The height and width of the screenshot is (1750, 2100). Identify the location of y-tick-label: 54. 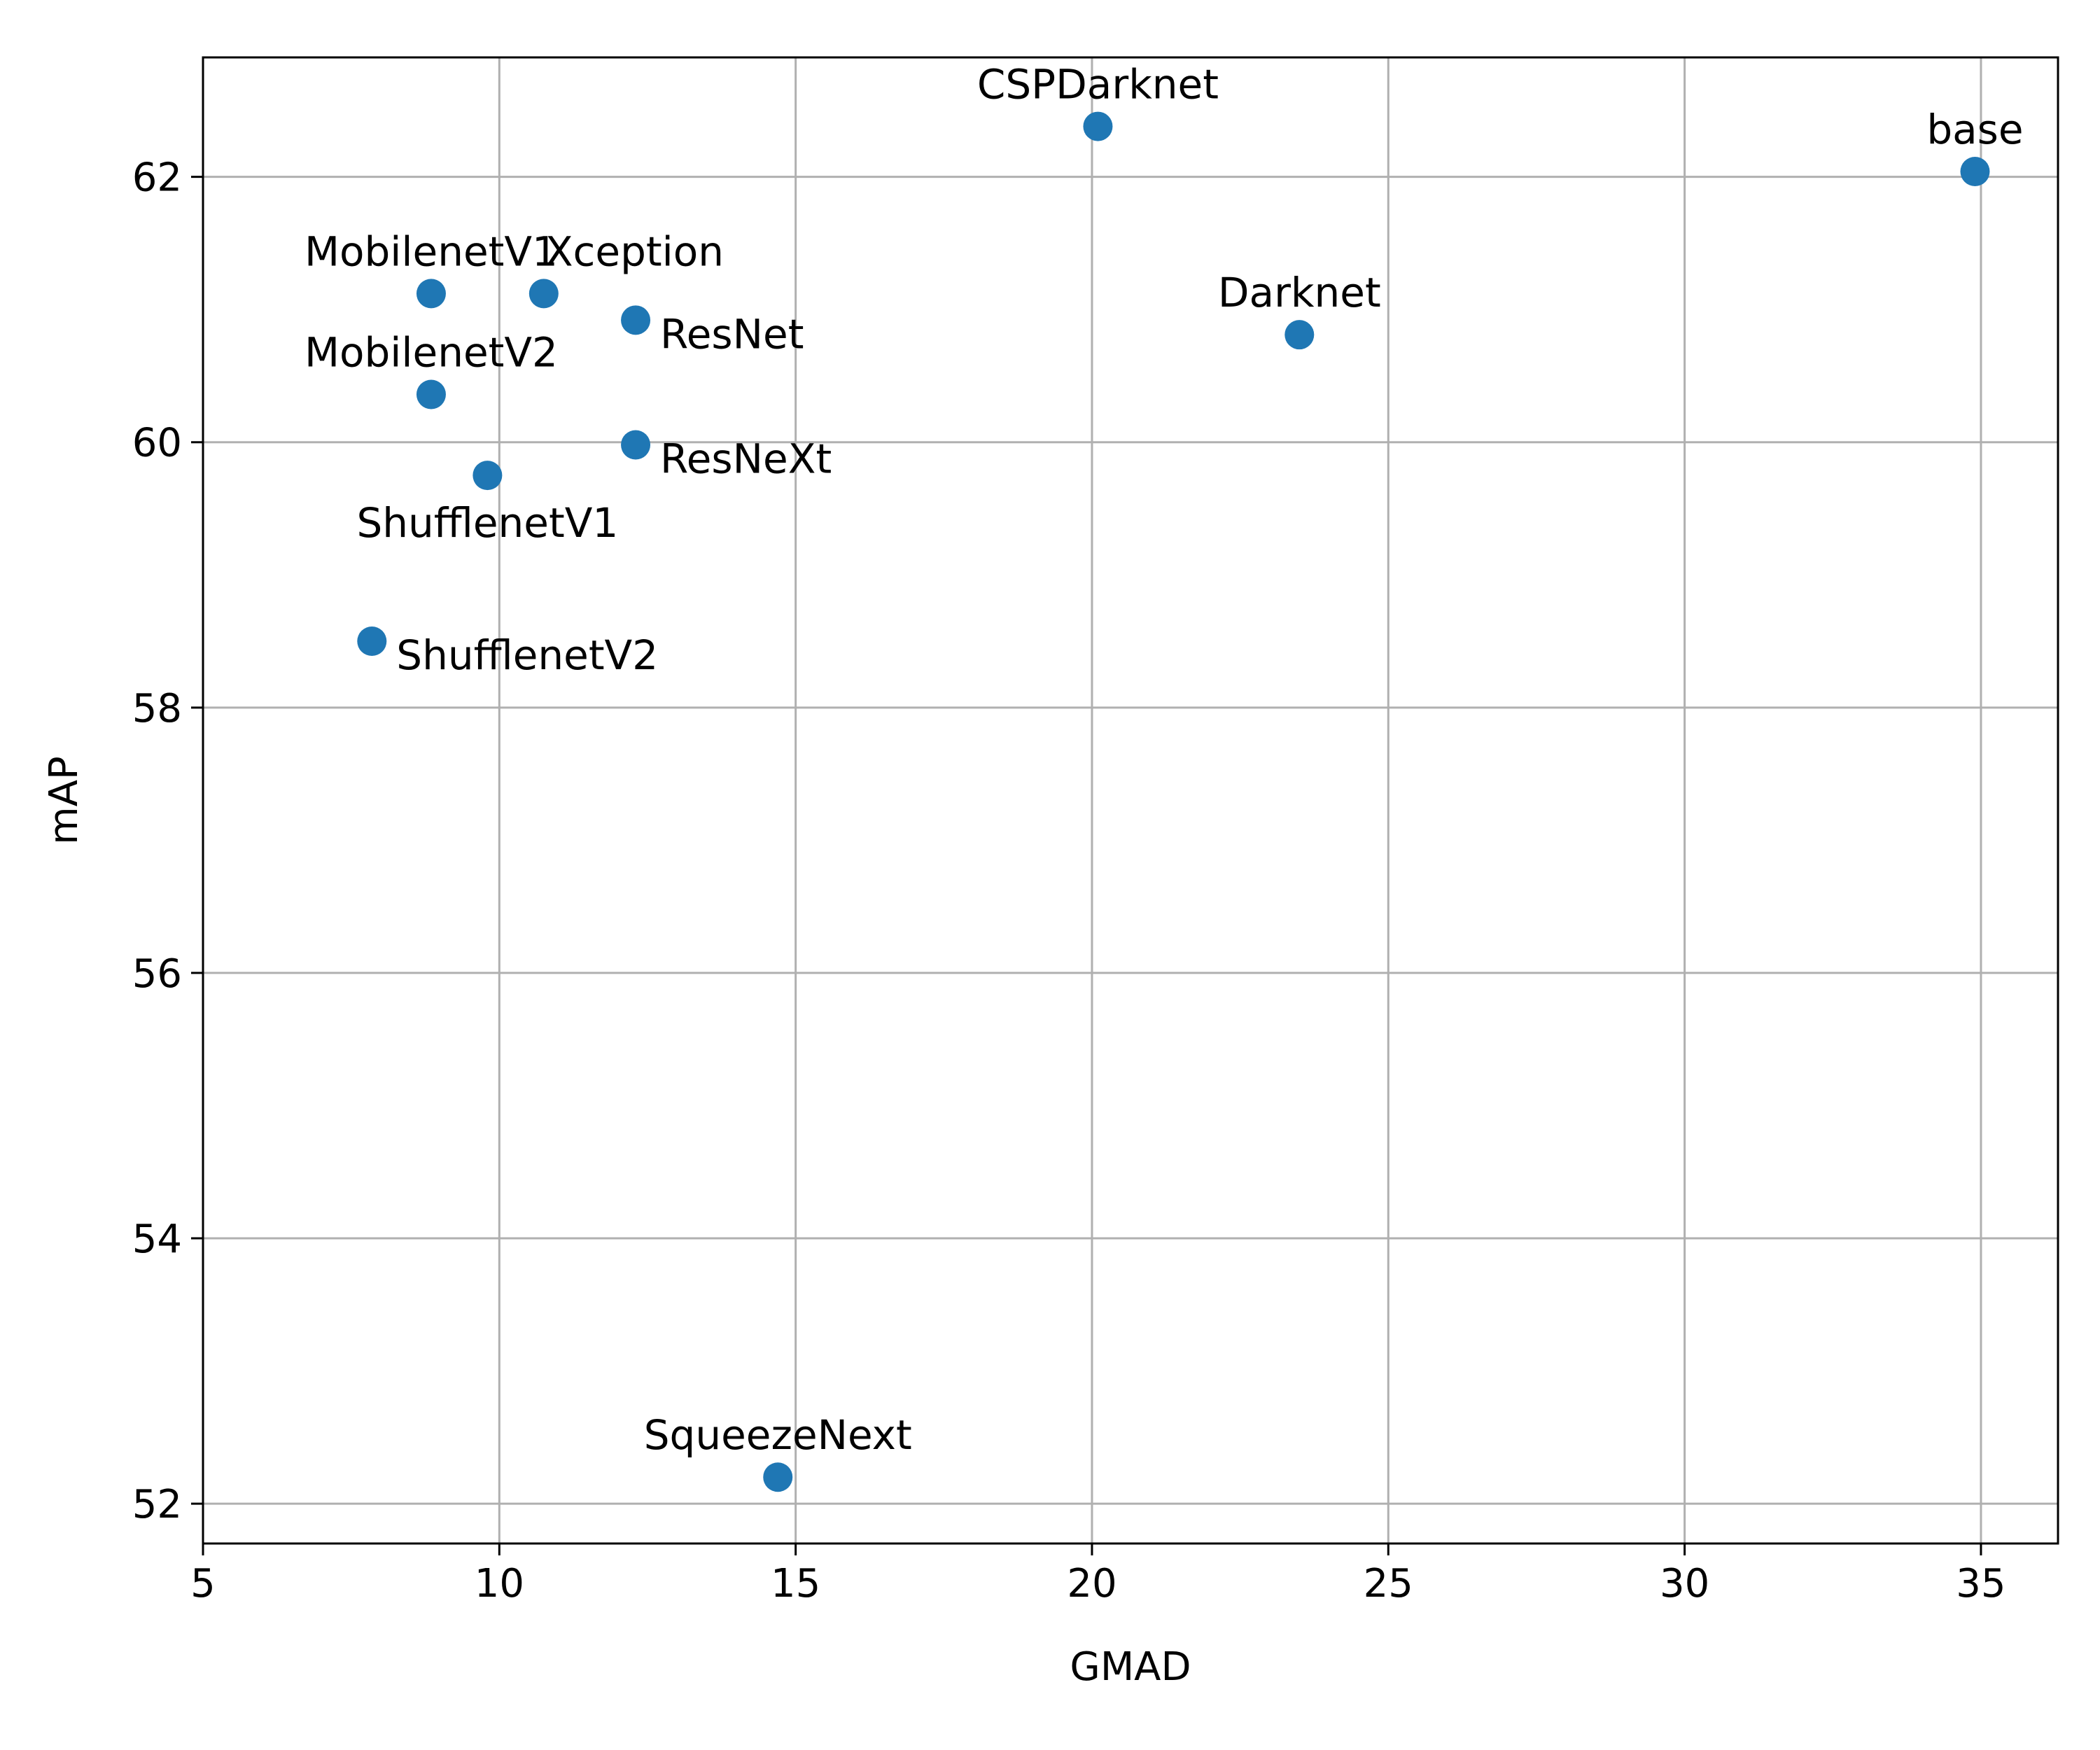
(157, 1239).